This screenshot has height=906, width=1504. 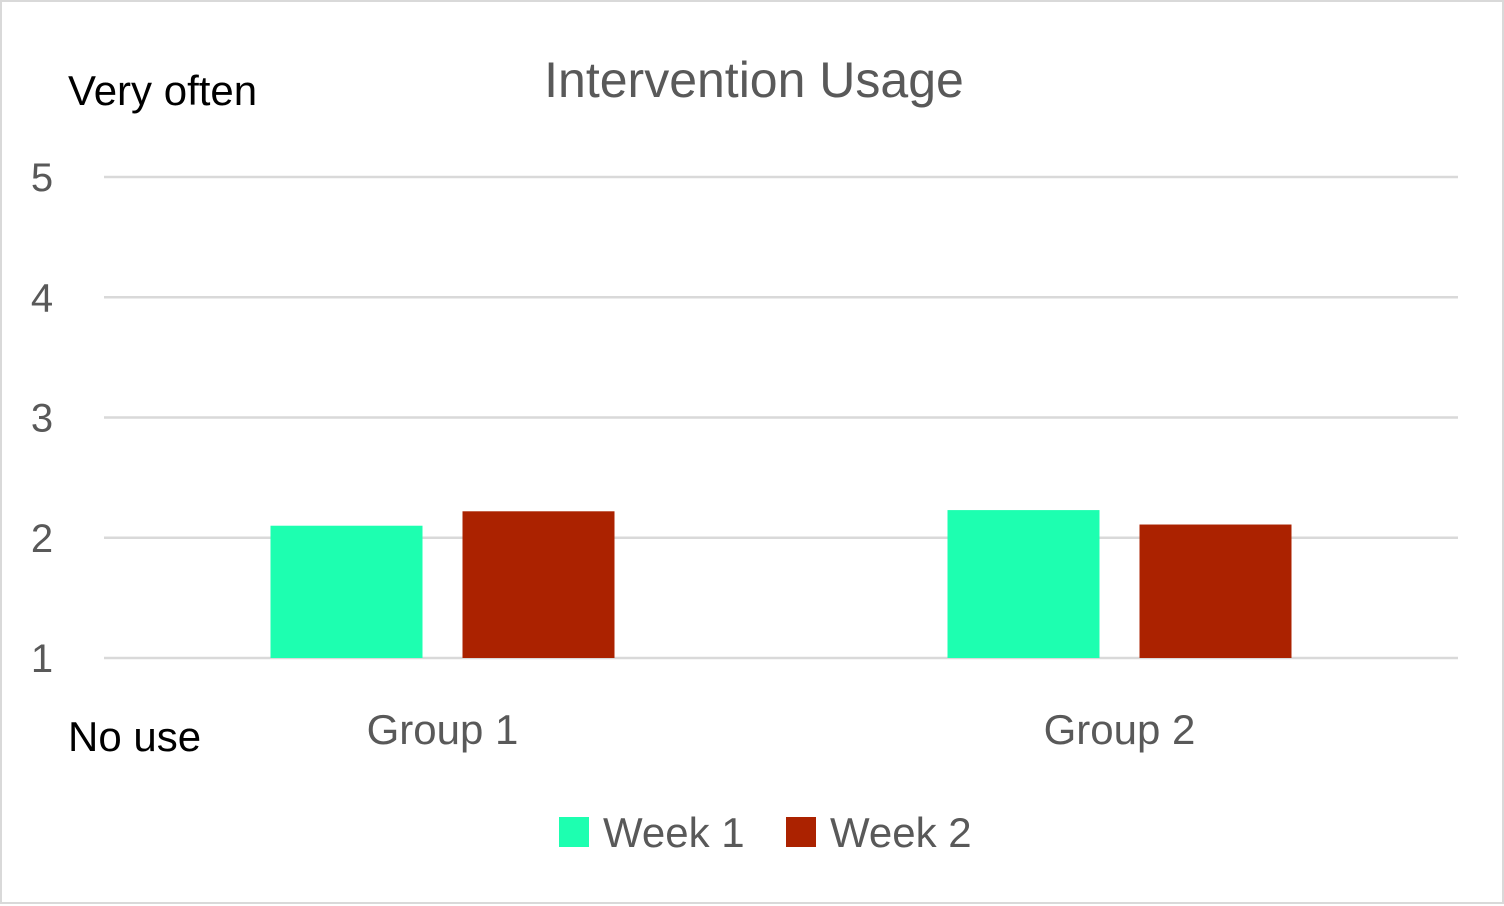 I want to click on x-category-label: Group 2, so click(x=1120, y=729).